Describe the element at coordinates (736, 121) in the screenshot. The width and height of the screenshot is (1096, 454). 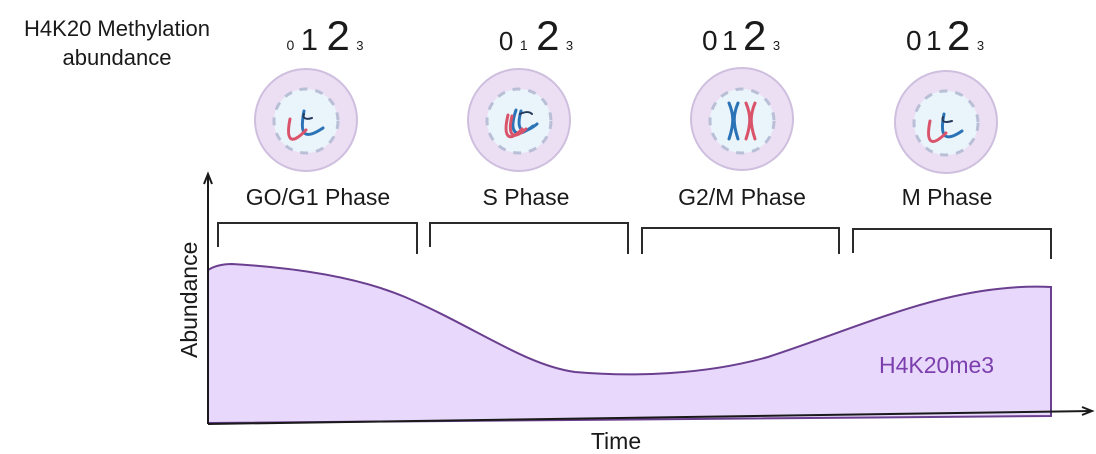
I see `chromosome-blue-right` at that location.